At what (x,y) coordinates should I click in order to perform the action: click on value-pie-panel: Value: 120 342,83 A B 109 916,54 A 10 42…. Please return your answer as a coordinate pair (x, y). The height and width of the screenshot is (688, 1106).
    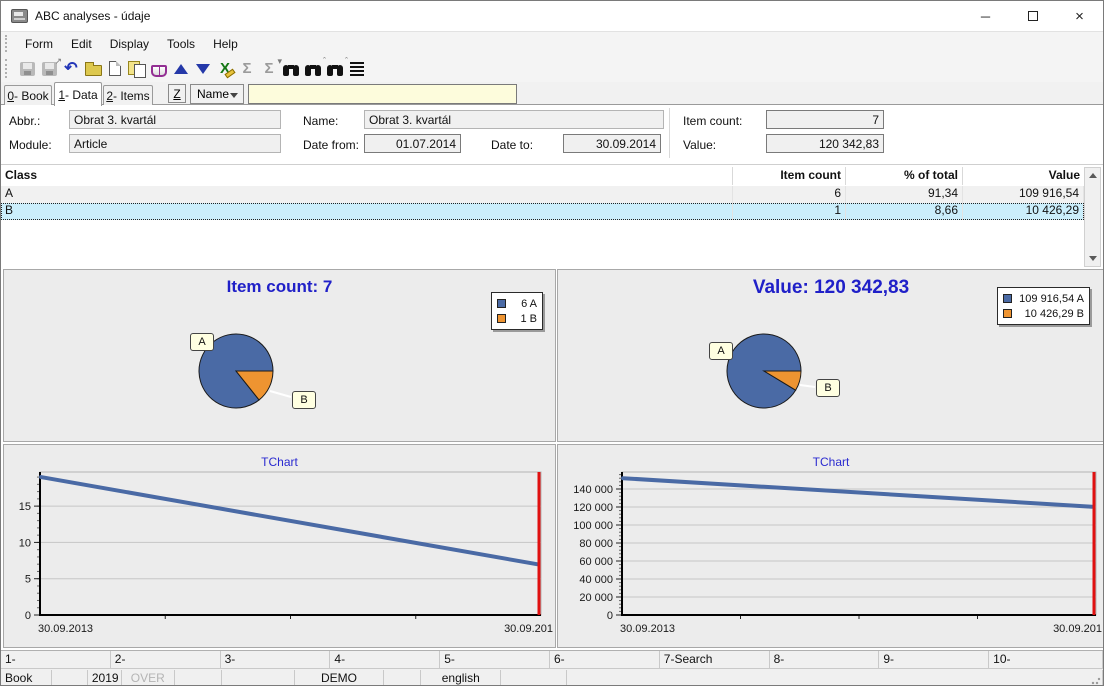
    Looking at the image, I should click on (830, 355).